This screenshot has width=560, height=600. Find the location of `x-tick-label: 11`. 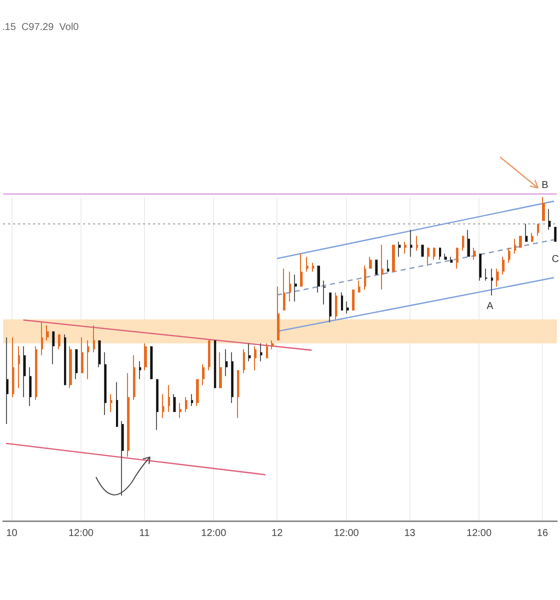

x-tick-label: 11 is located at coordinates (144, 533).